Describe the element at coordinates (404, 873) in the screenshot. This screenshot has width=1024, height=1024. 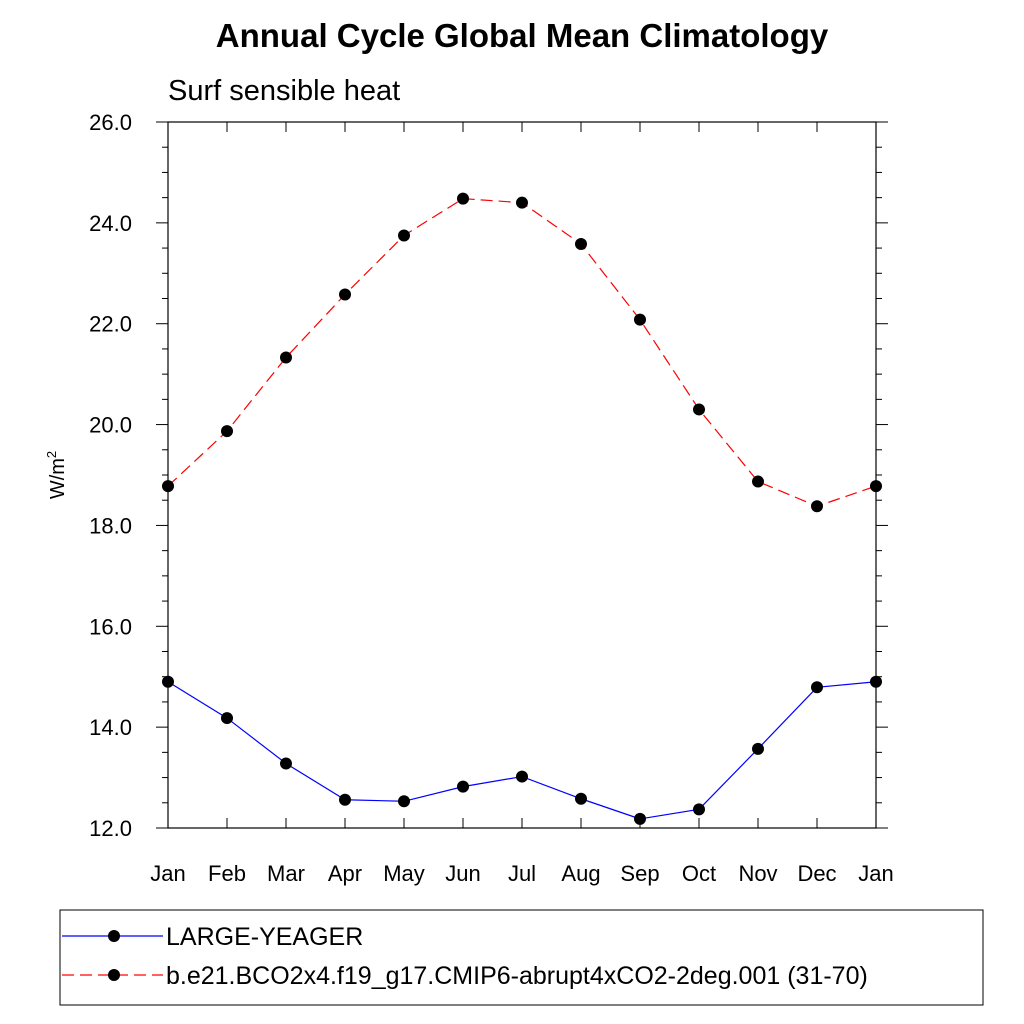
I see `x-tick-label: May` at that location.